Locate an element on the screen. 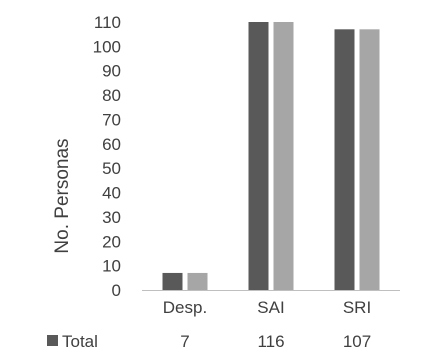 Image resolution: width=426 pixels, height=358 pixels. data-table-value: 7 is located at coordinates (184, 341).